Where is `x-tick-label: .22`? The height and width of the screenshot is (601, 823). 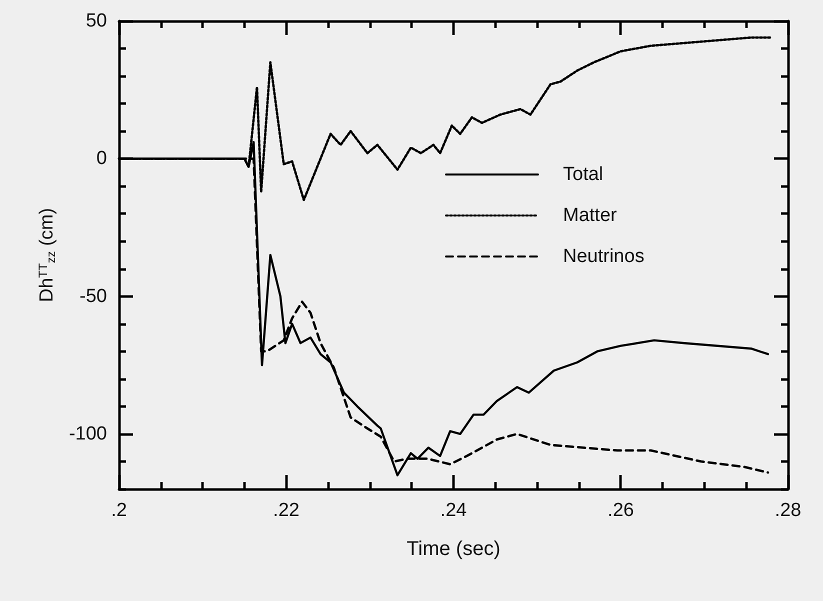 x-tick-label: .22 is located at coordinates (286, 510).